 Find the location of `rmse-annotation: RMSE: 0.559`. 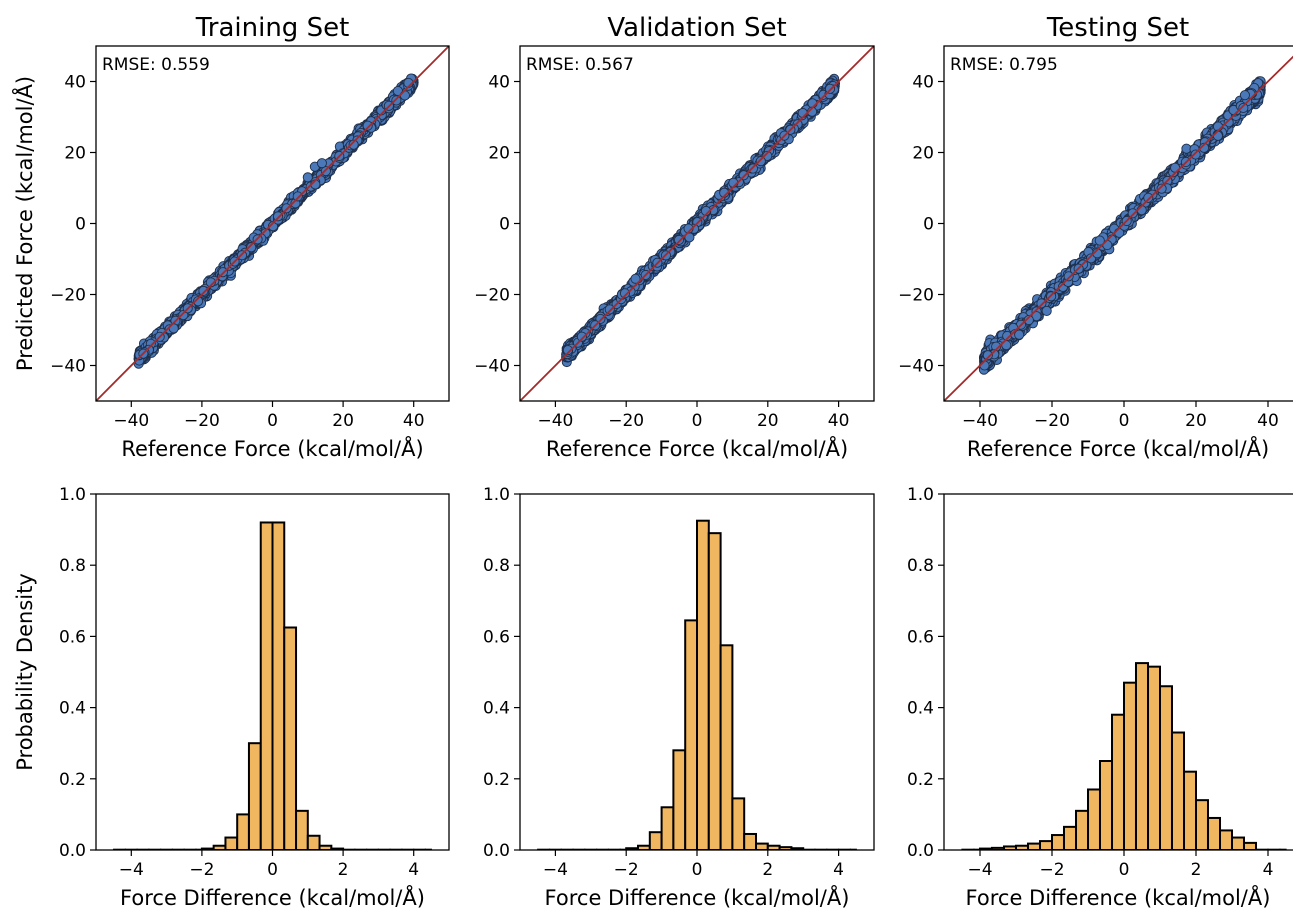

rmse-annotation: RMSE: 0.559 is located at coordinates (156, 65).